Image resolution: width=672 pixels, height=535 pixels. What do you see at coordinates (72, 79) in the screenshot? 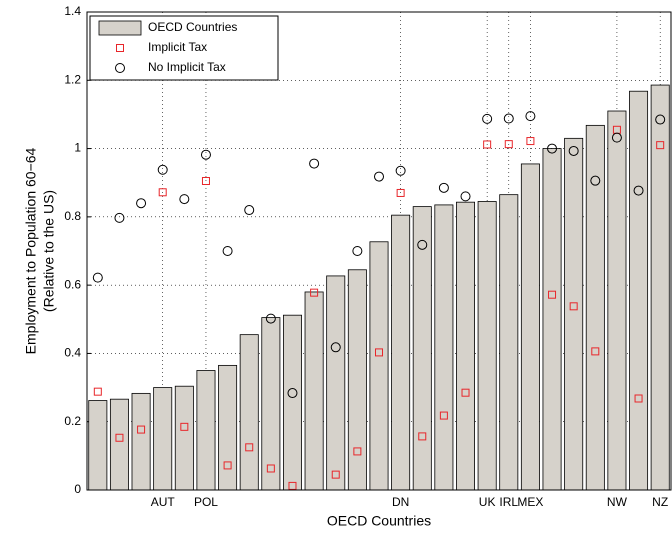
I see `y-tick-label: 1.2` at bounding box center [72, 79].